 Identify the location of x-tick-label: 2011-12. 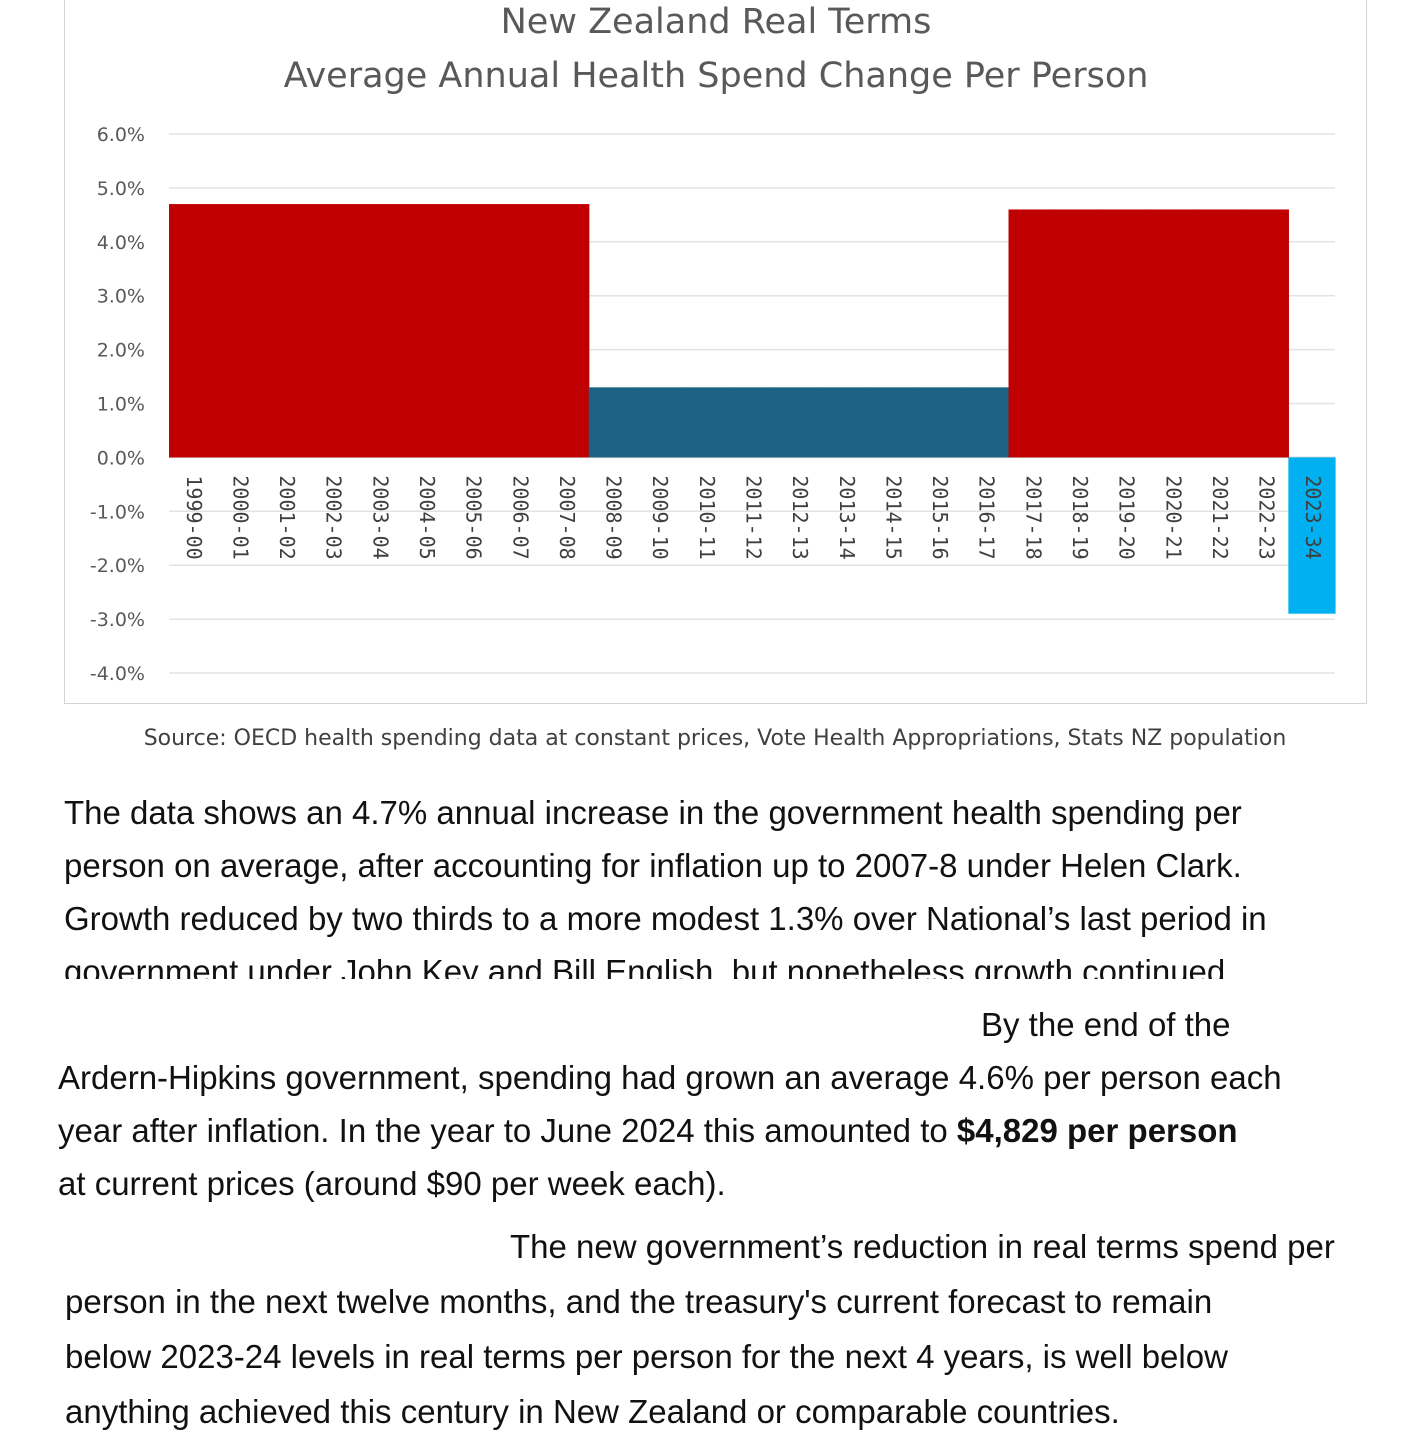
(754, 517).